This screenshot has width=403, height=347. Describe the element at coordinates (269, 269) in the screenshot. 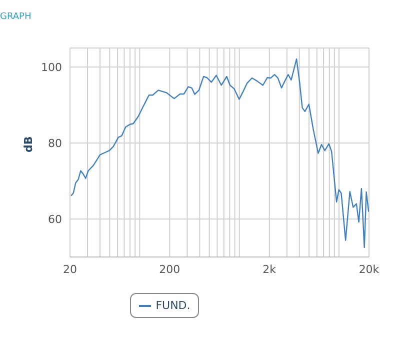

I see `x-tick-label: 2k` at that location.